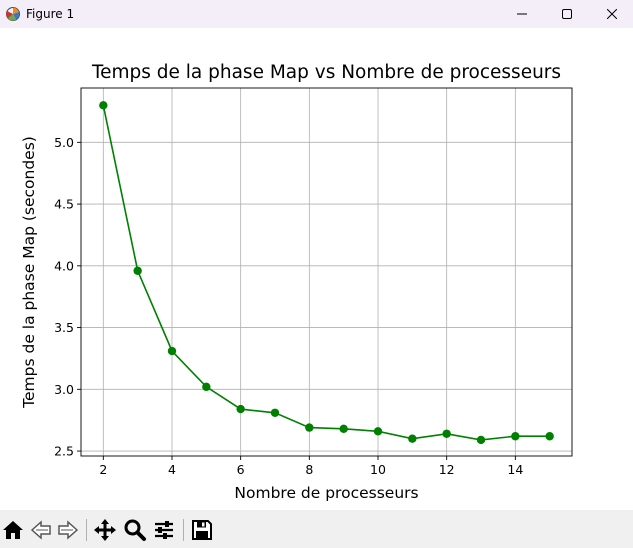  I want to click on maximize-icon, so click(567, 14).